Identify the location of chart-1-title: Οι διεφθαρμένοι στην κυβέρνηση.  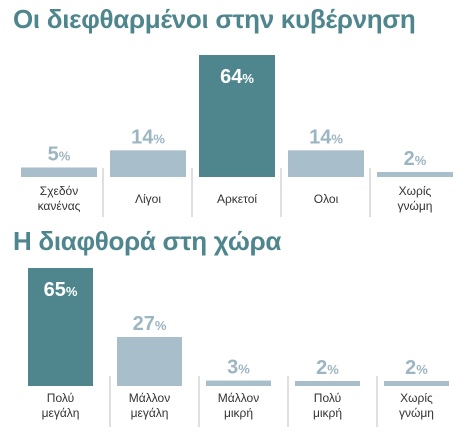
(214, 19).